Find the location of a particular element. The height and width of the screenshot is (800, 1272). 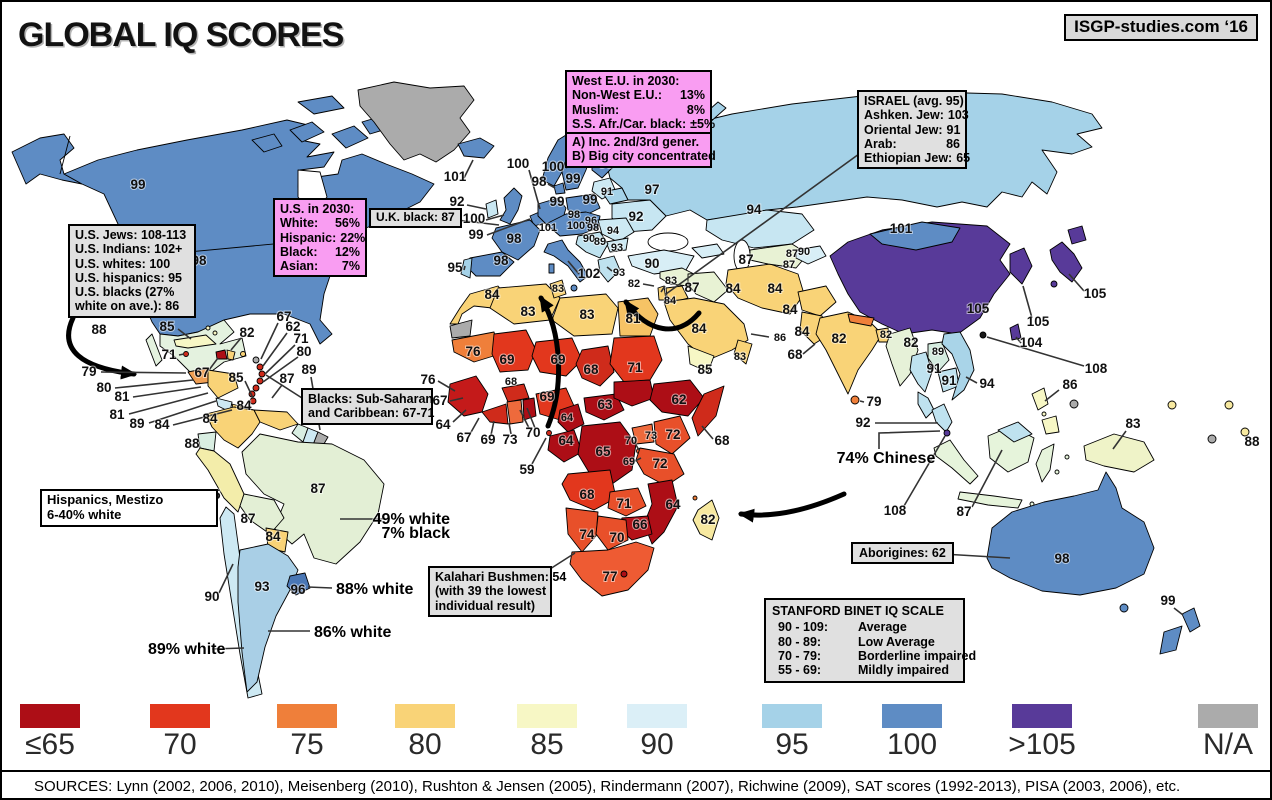

box-row: Muslim: 8% is located at coordinates (638, 110).